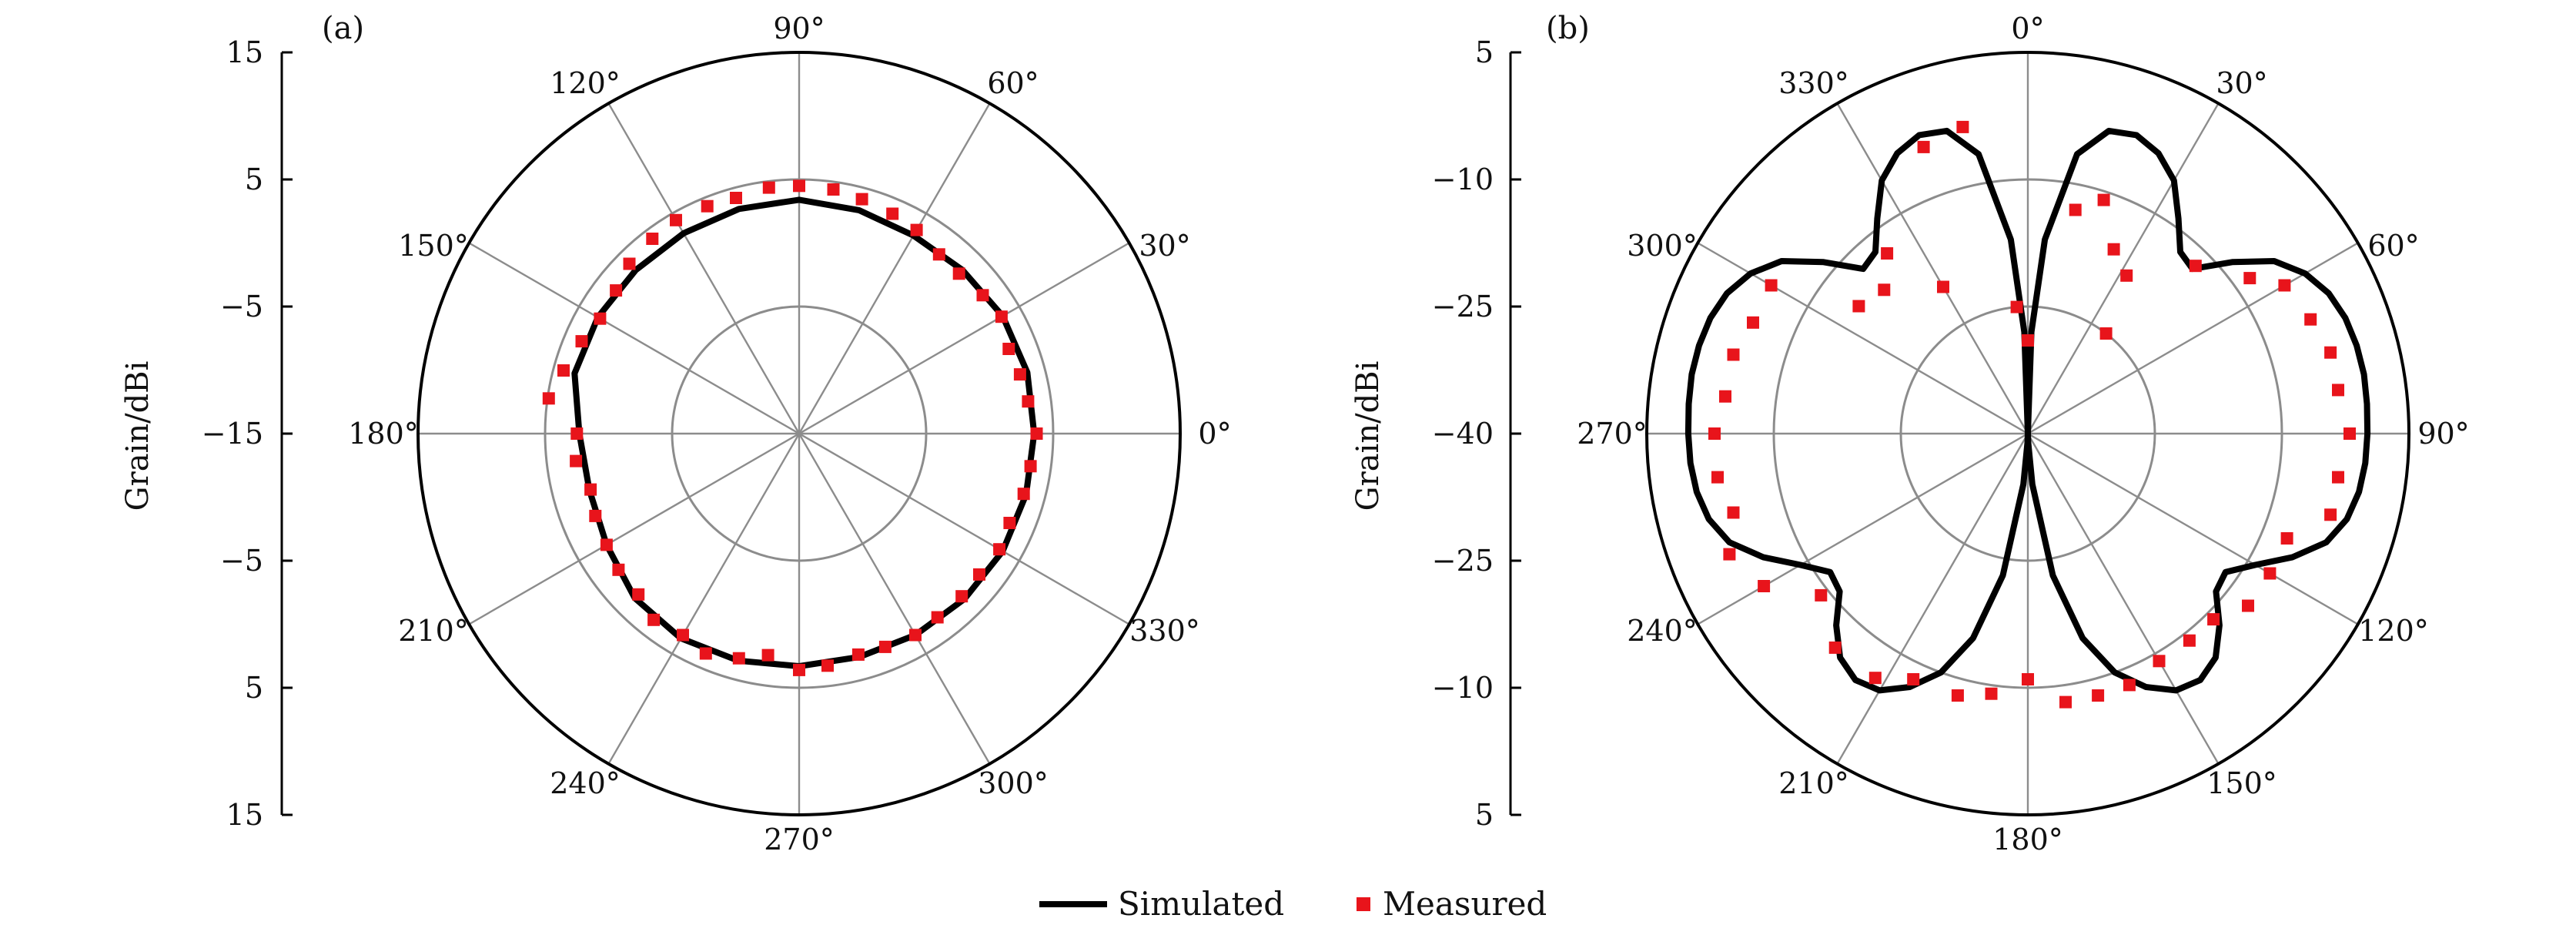 The image size is (2576, 925). What do you see at coordinates (1814, 783) in the screenshot?
I see `angle-label: 210°` at bounding box center [1814, 783].